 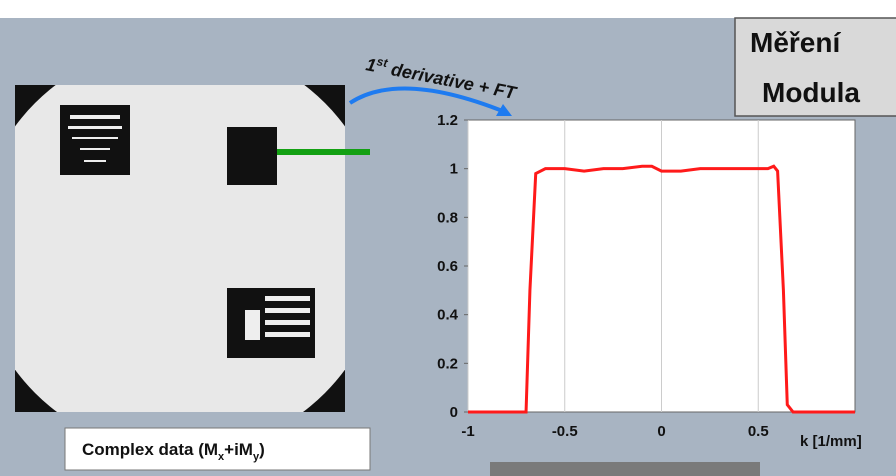 I want to click on caption-part: +iM, so click(x=238, y=449).